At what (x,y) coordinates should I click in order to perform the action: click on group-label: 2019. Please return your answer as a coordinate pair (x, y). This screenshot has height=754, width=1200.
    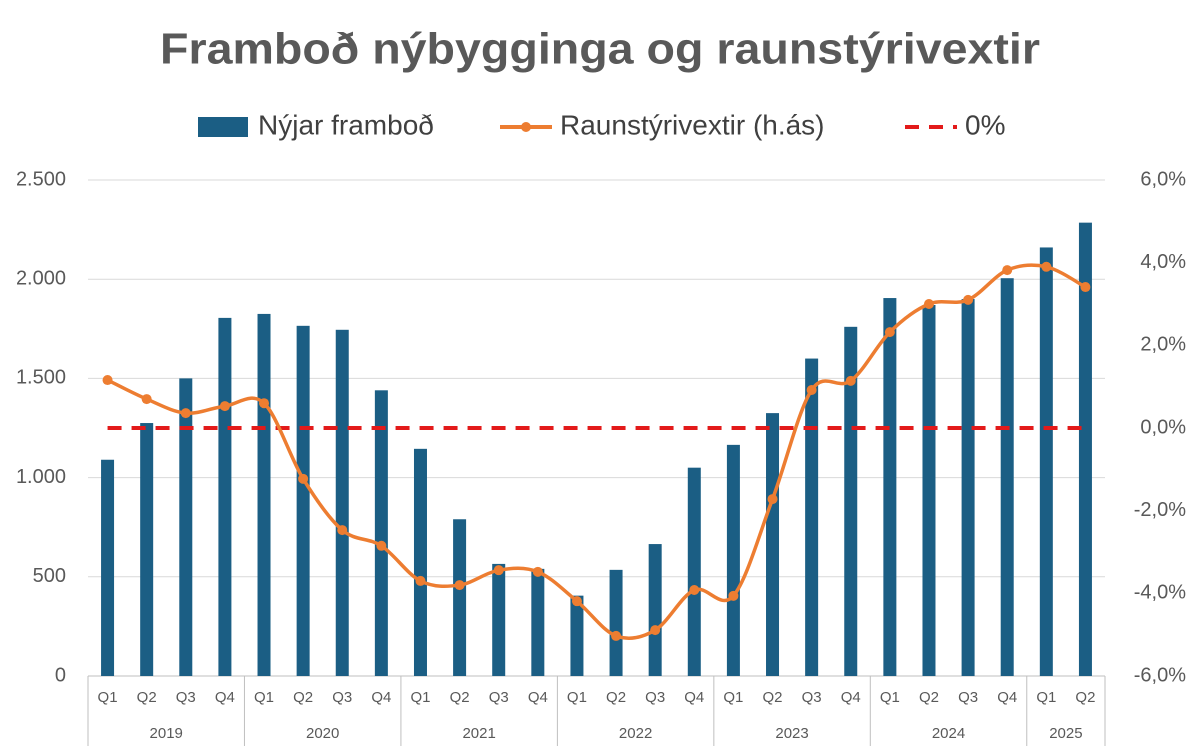
    Looking at the image, I should click on (166, 733).